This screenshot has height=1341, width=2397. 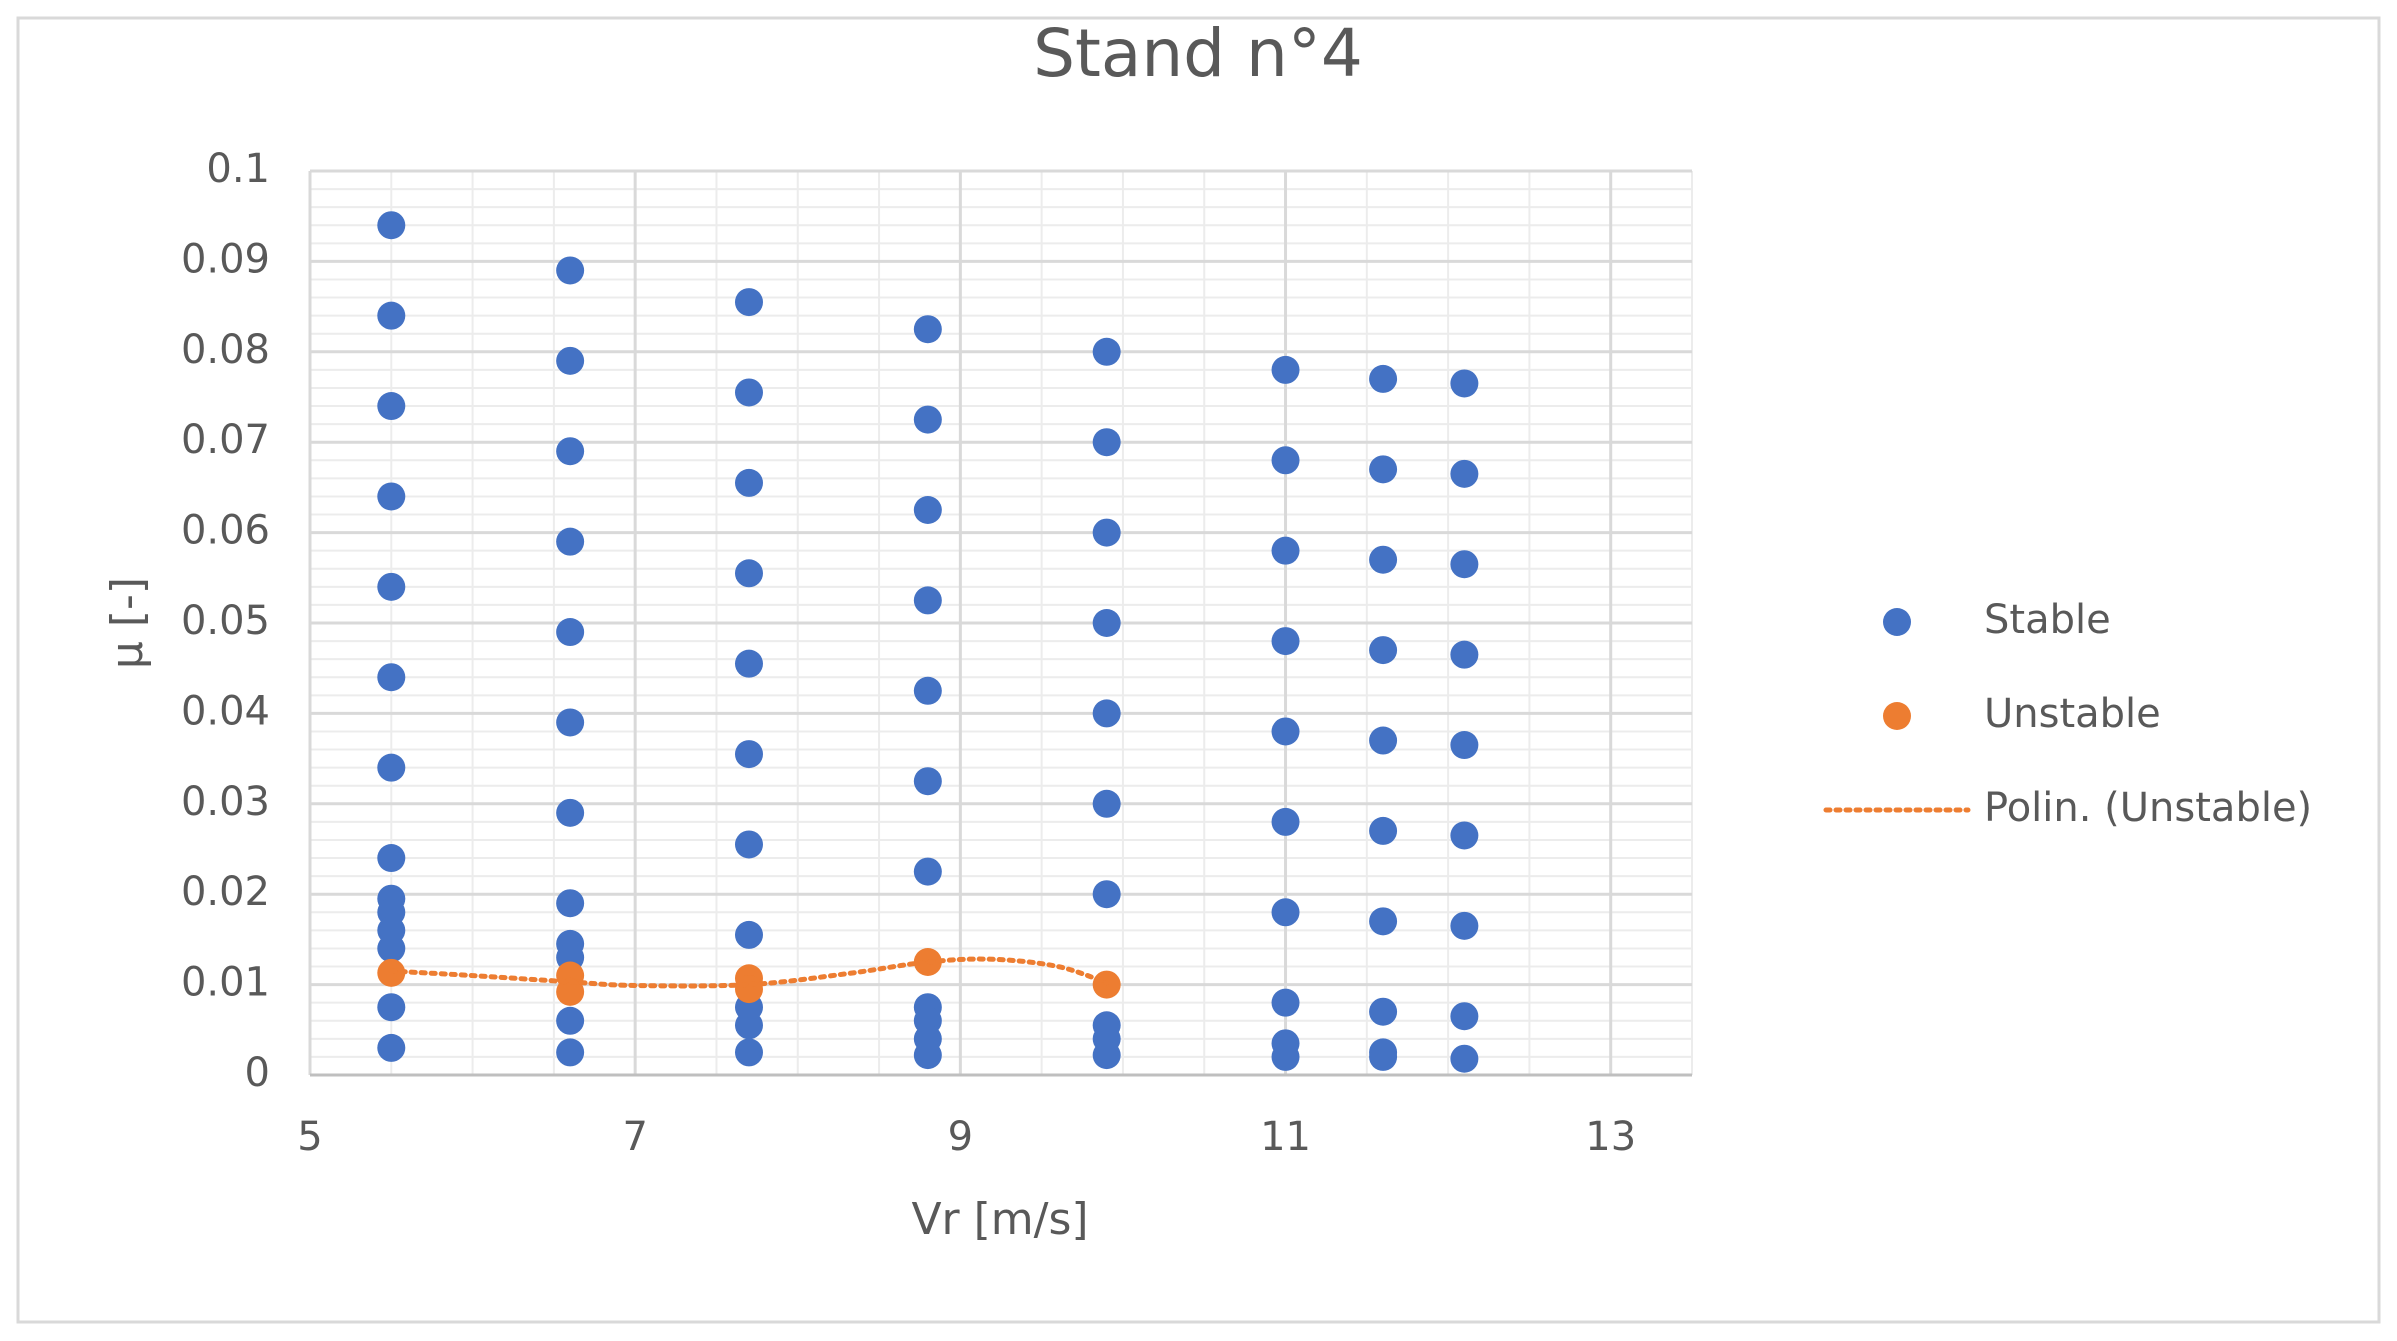 I want to click on y-tick-label: 0.09, so click(x=225, y=259).